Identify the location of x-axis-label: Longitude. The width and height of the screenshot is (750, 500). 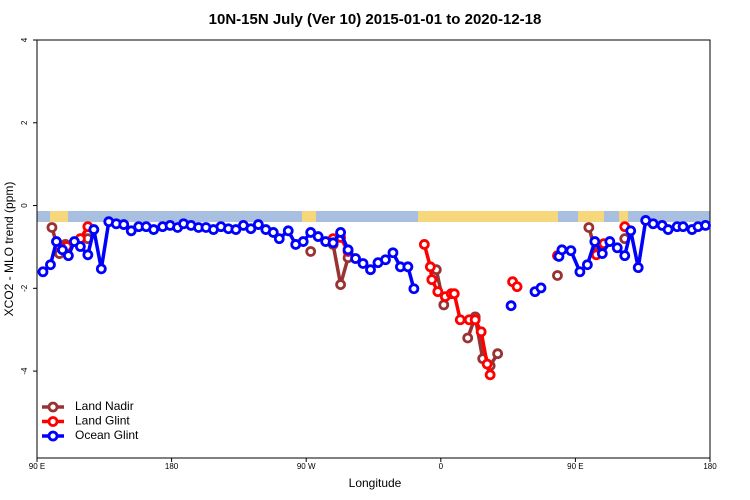
(375, 483).